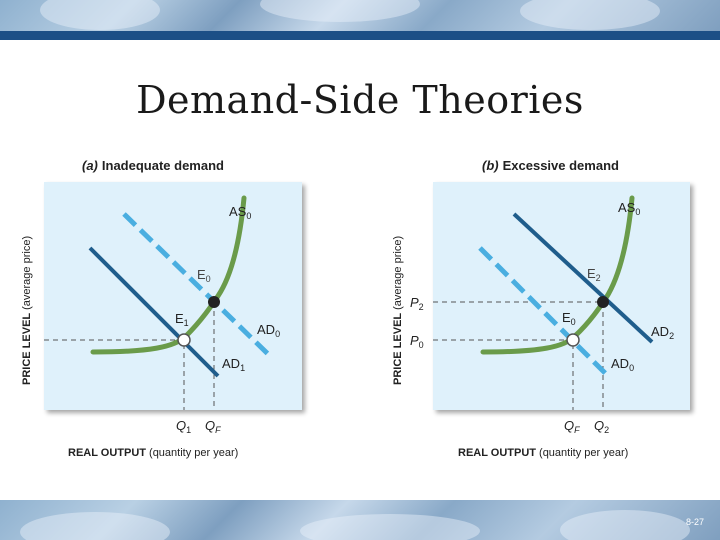 This screenshot has width=720, height=540. I want to click on panel-a-point-e1, so click(184, 340).